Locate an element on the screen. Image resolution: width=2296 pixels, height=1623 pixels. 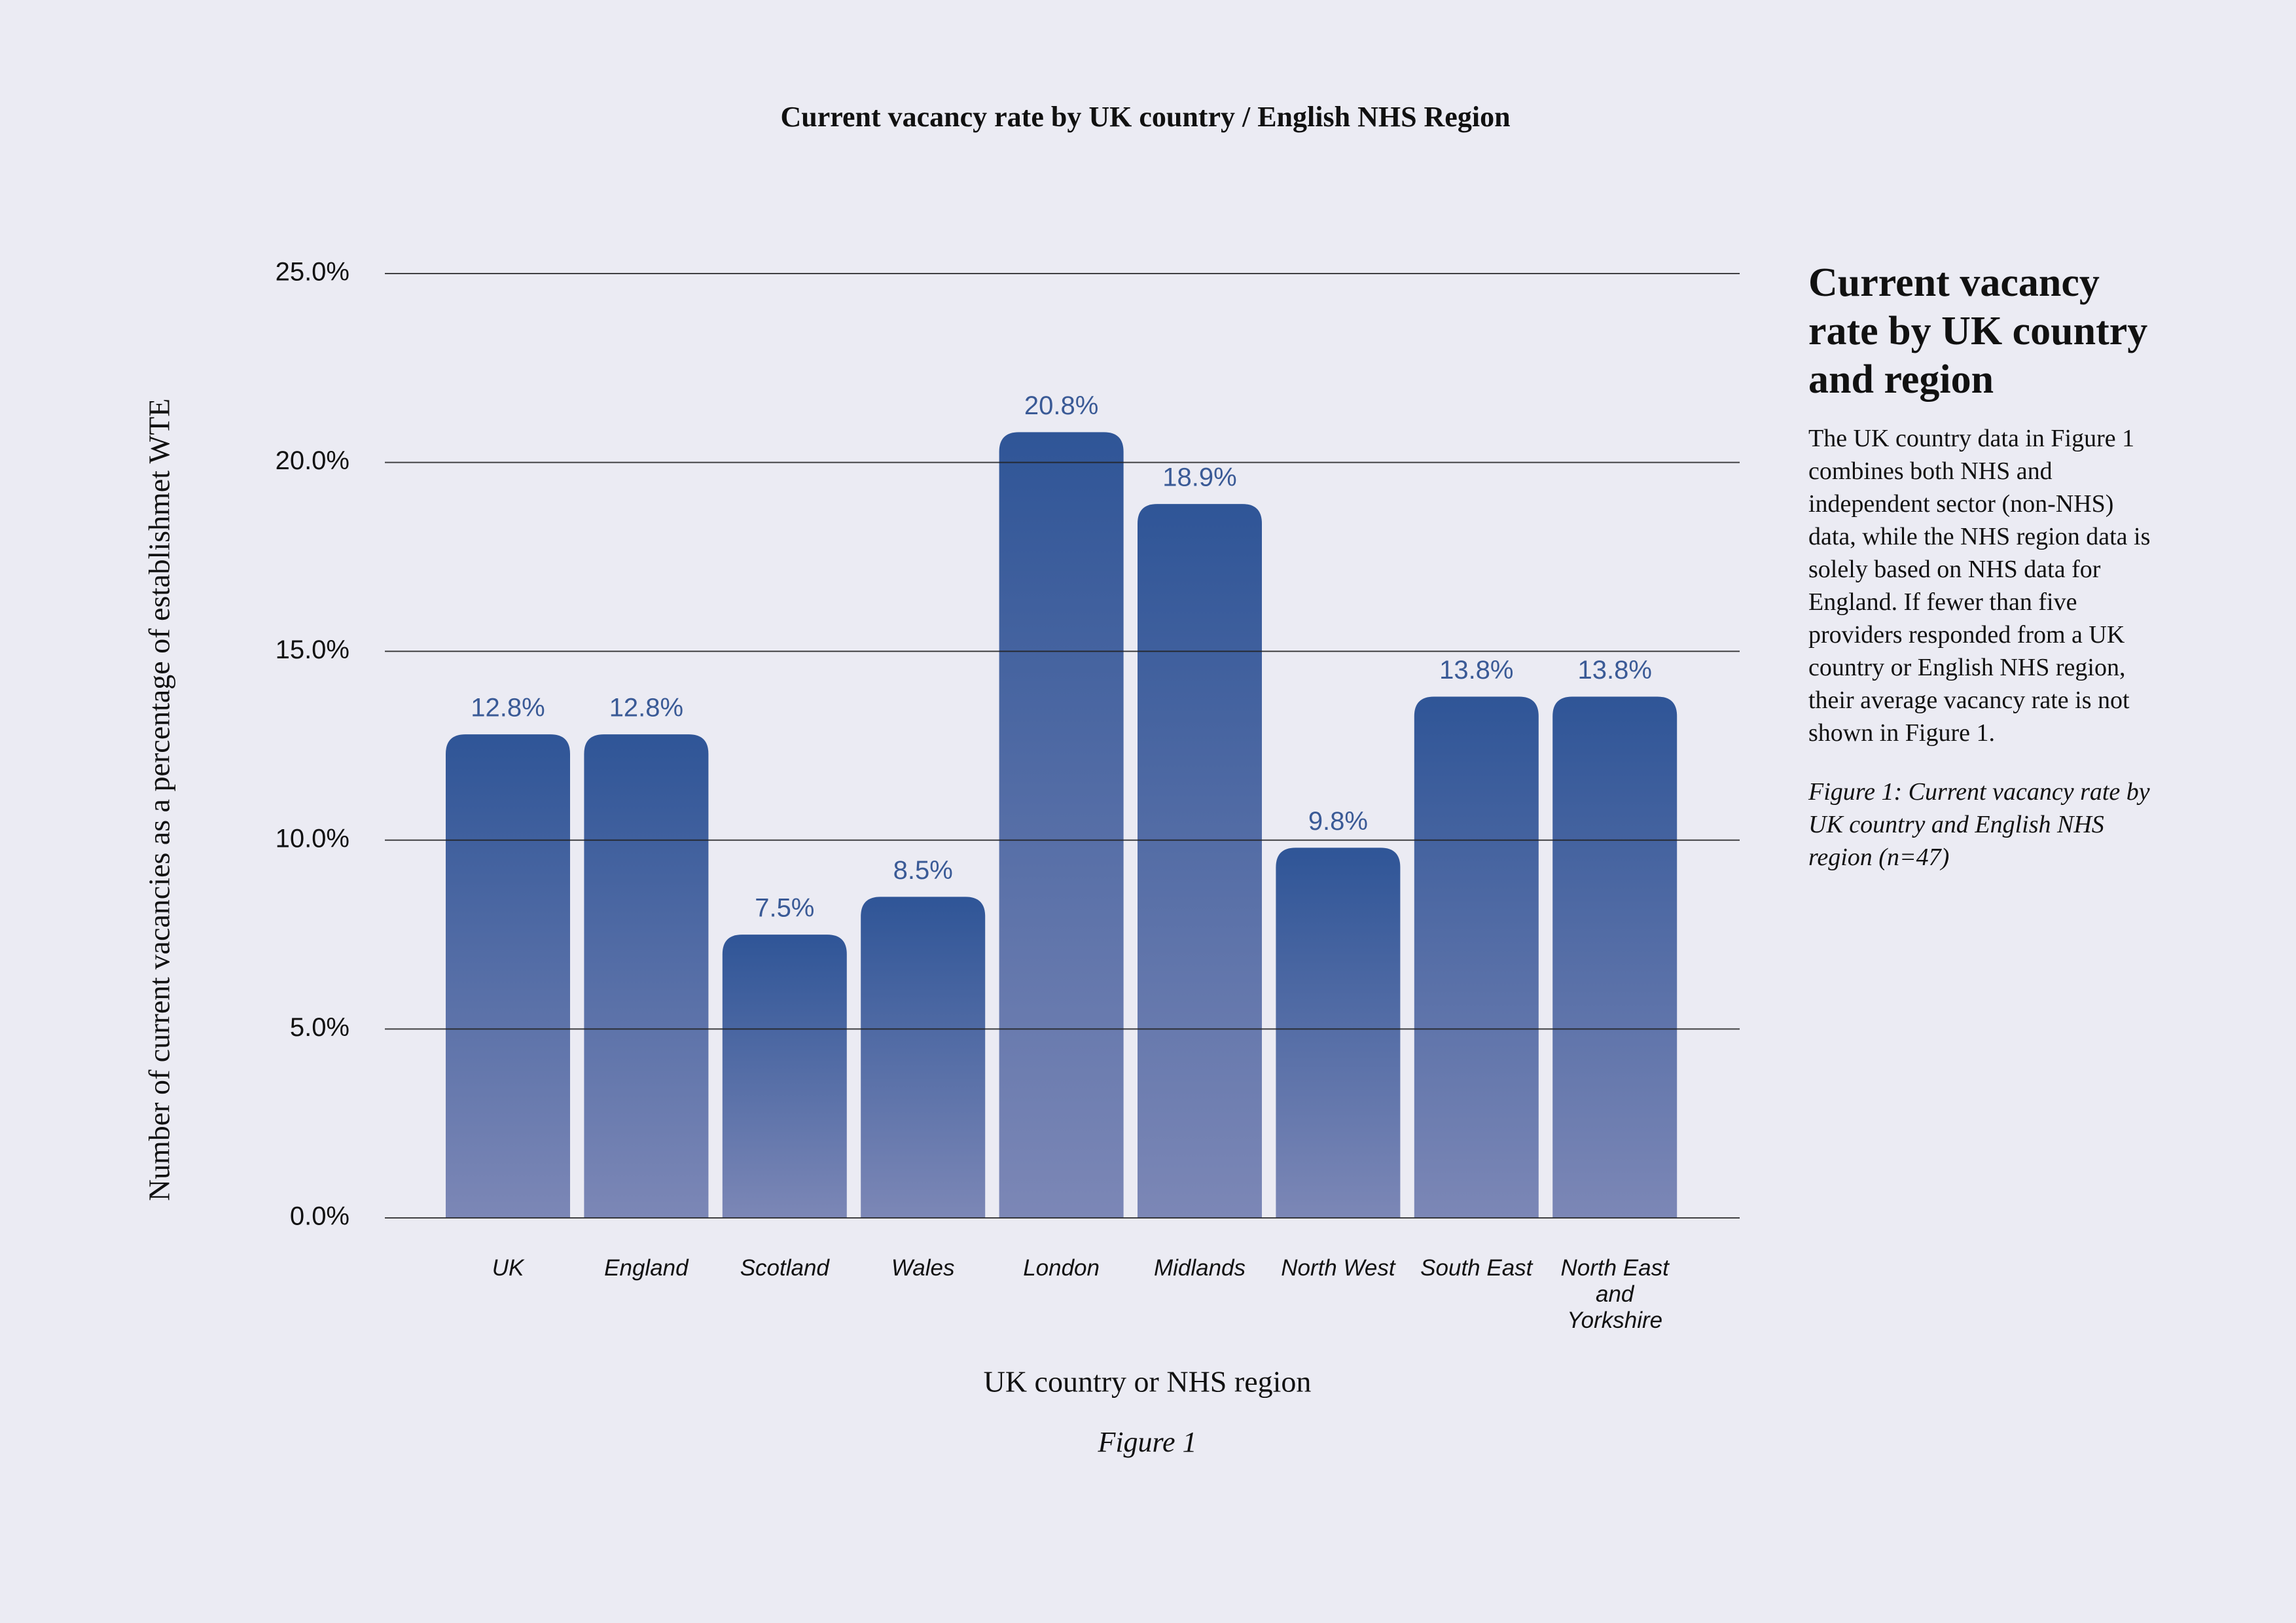
x-tick-label: England is located at coordinates (646, 1268).